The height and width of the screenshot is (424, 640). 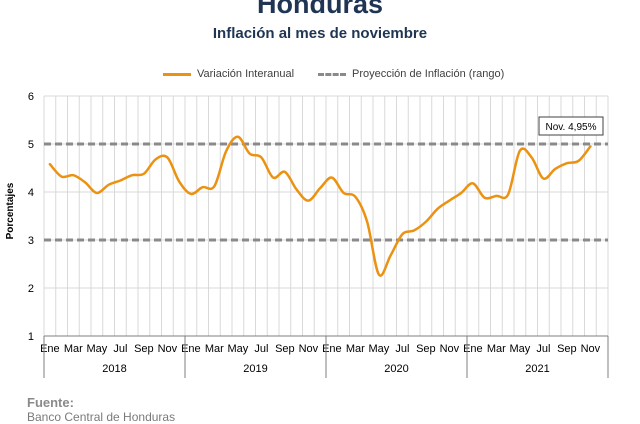 I want to click on y-tick-label: 6, so click(x=31, y=97).